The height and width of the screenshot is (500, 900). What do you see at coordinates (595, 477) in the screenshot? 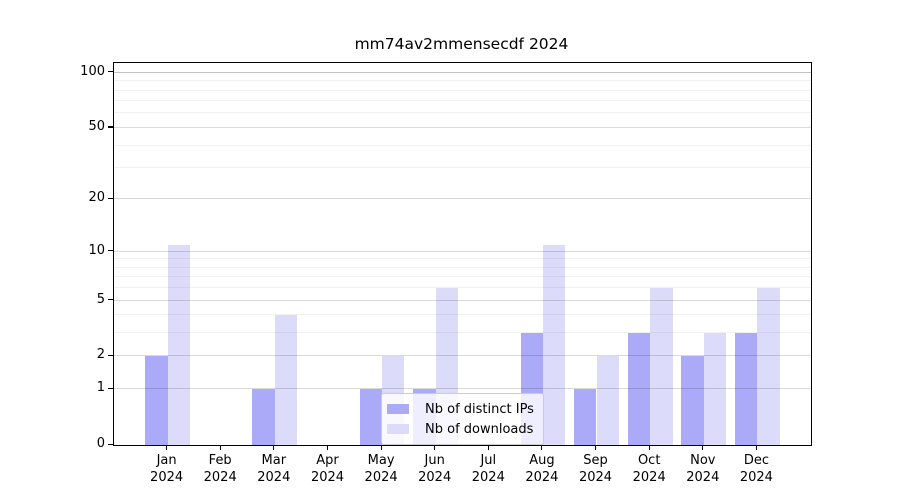
I see `x-tick-label-year-sep: 2024` at bounding box center [595, 477].